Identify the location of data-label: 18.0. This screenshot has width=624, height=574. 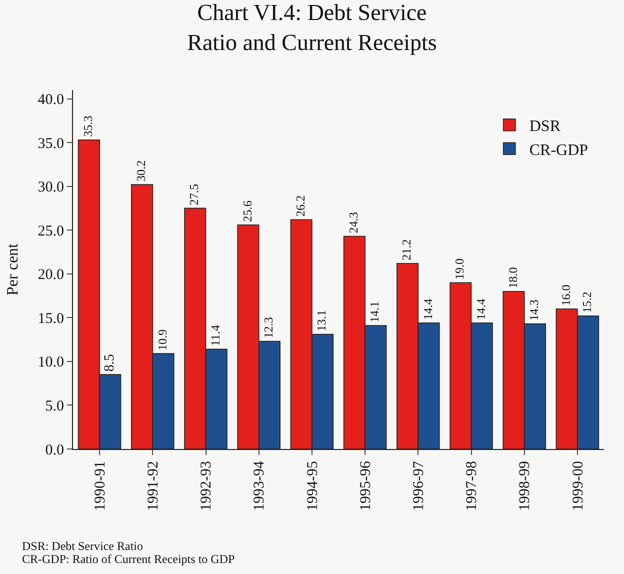
(513, 277).